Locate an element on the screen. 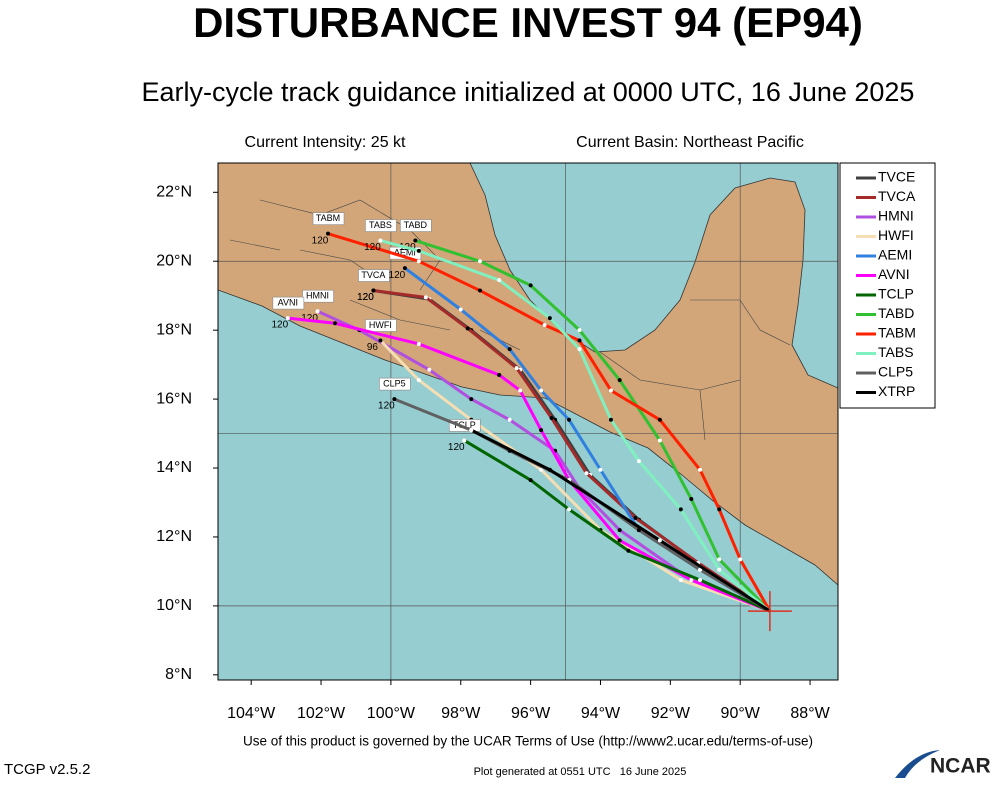 This screenshot has height=785, width=997. x-tick-label: 94°W is located at coordinates (601, 713).